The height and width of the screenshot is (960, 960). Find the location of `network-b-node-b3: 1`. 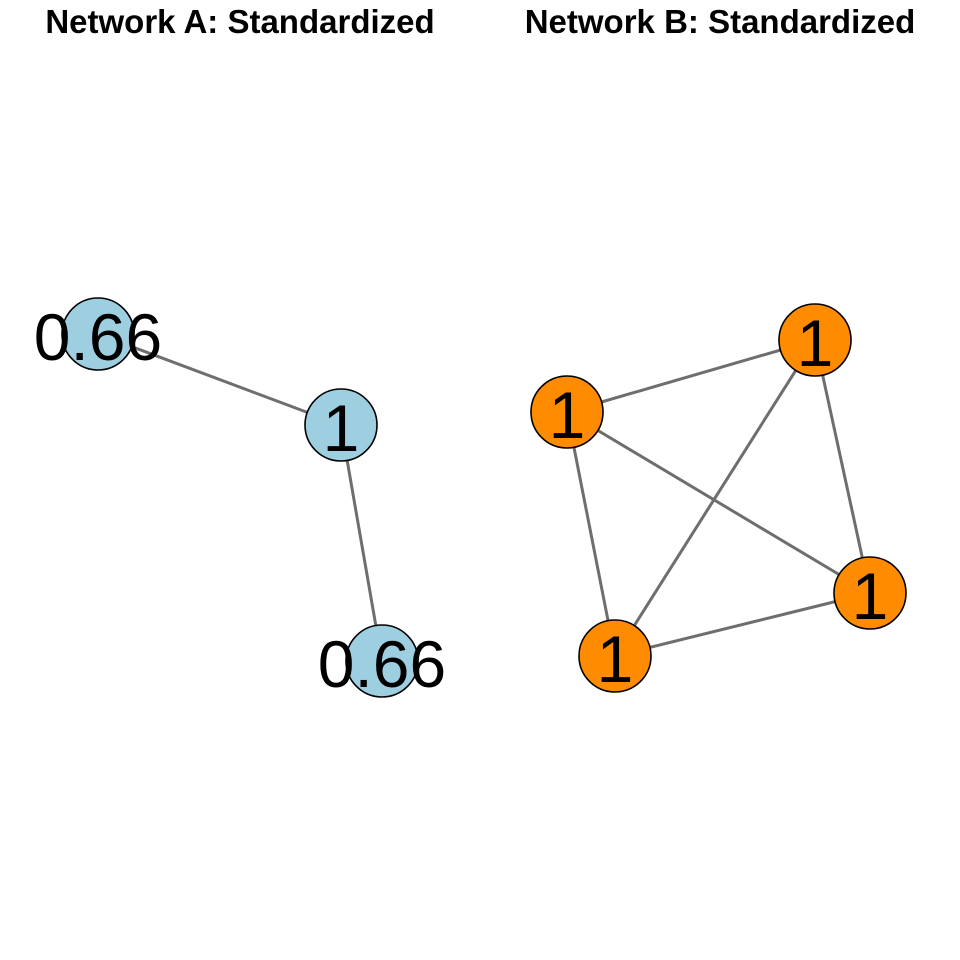

network-b-node-b3: 1 is located at coordinates (615, 657).